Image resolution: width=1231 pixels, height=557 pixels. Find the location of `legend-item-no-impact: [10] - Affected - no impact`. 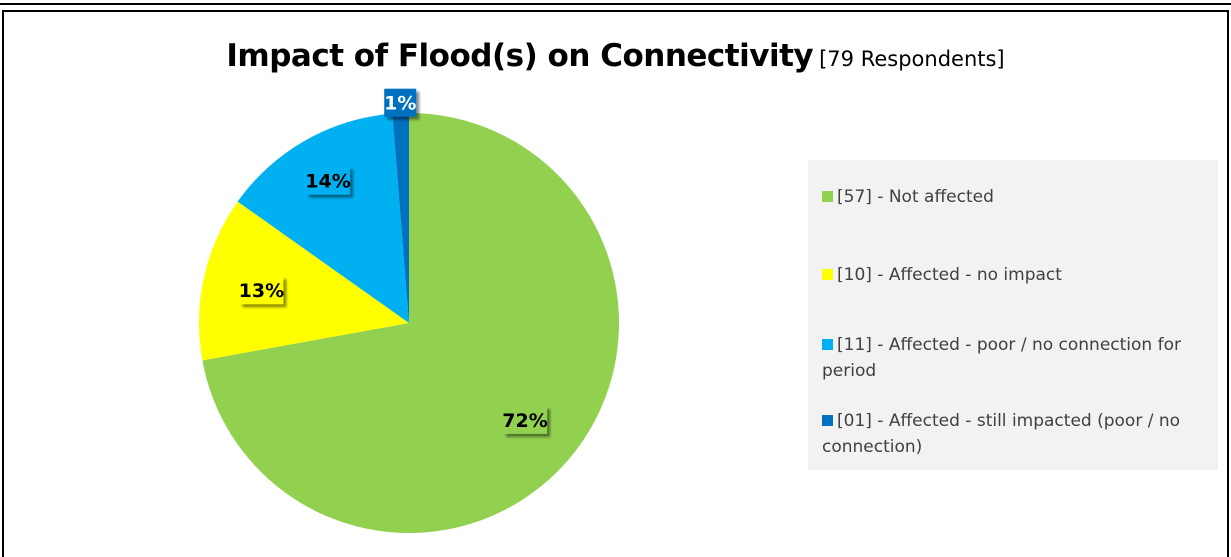

legend-item-no-impact: [10] - Affected - no impact is located at coordinates (1017, 275).